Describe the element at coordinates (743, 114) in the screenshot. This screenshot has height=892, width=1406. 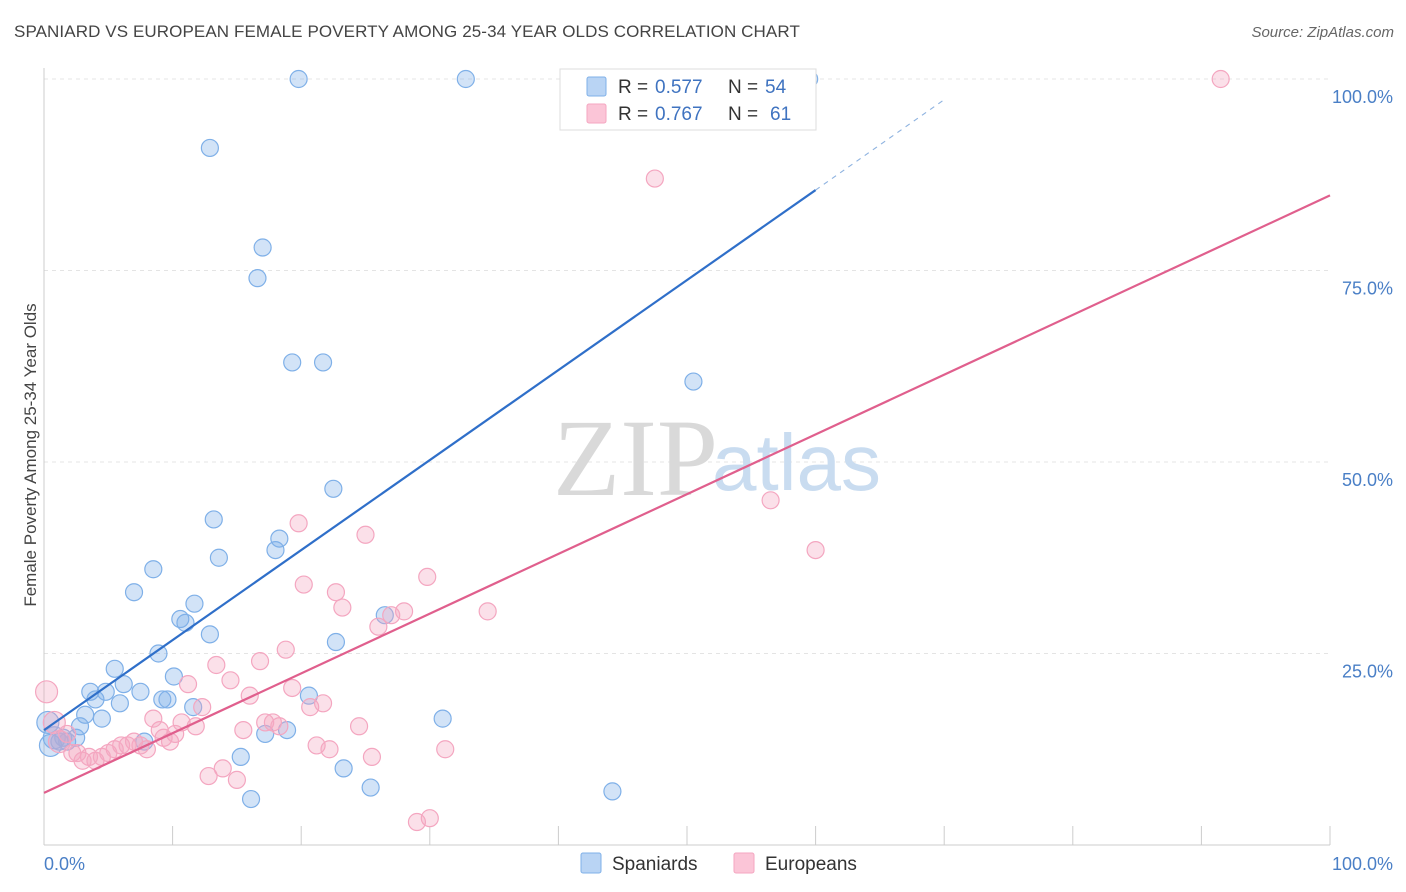
I see `legend-n-label-2: N =` at that location.